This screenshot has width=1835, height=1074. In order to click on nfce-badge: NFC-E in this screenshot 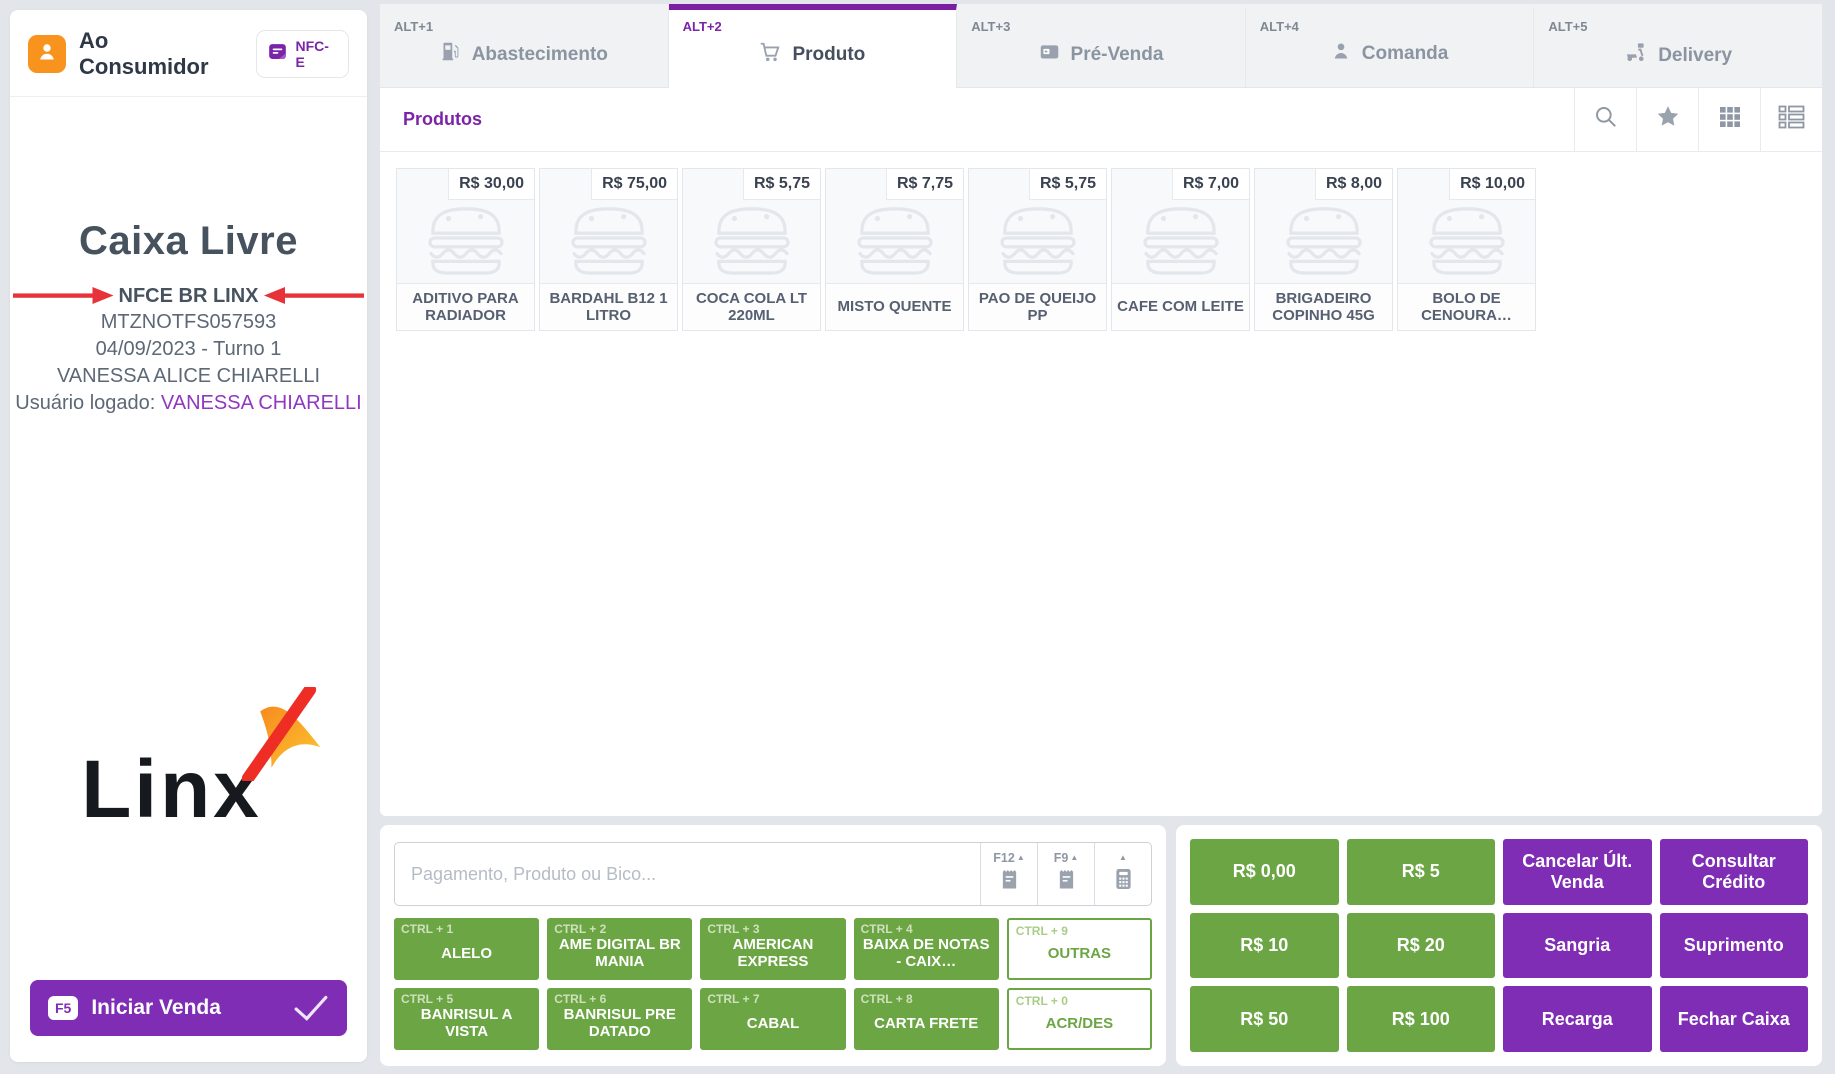, I will do `click(302, 54)`.